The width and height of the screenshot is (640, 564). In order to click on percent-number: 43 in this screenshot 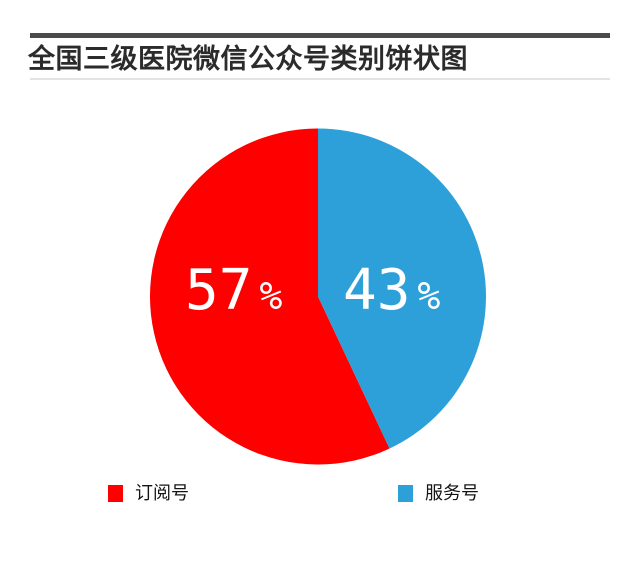, I will do `click(377, 290)`.